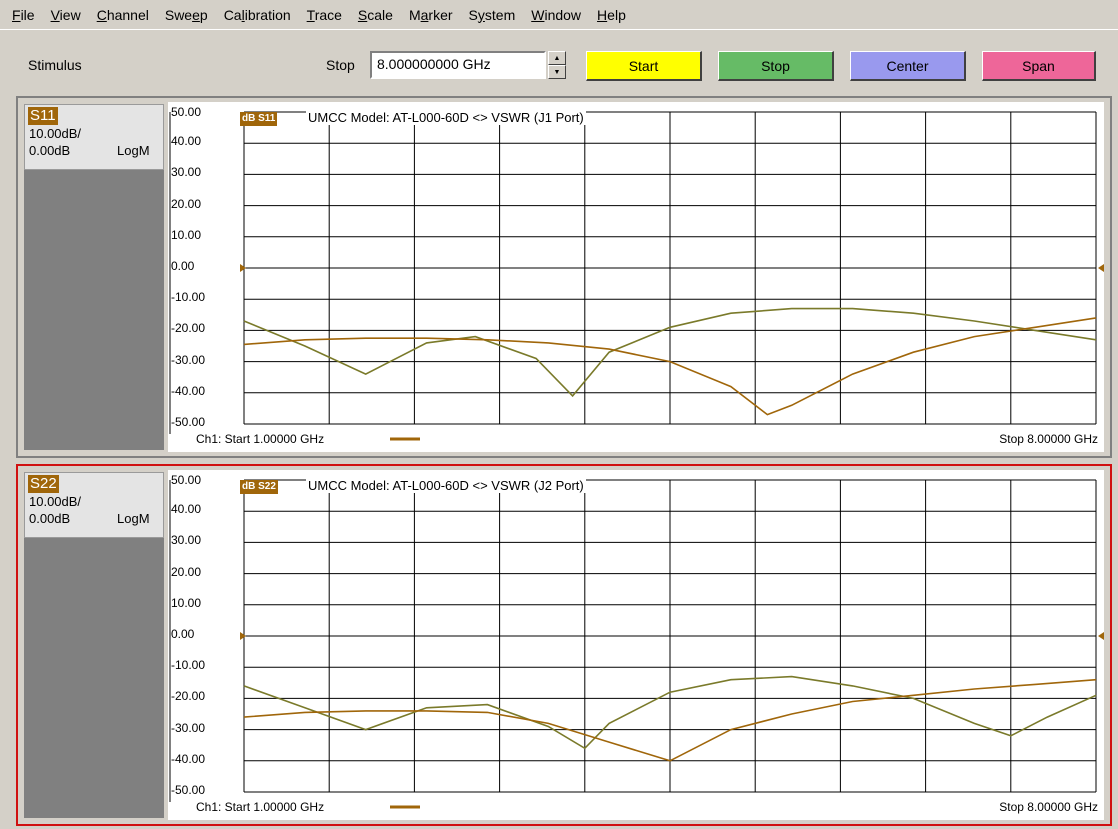 The height and width of the screenshot is (829, 1118). I want to click on menu-sweep: Sweep, so click(186, 14).